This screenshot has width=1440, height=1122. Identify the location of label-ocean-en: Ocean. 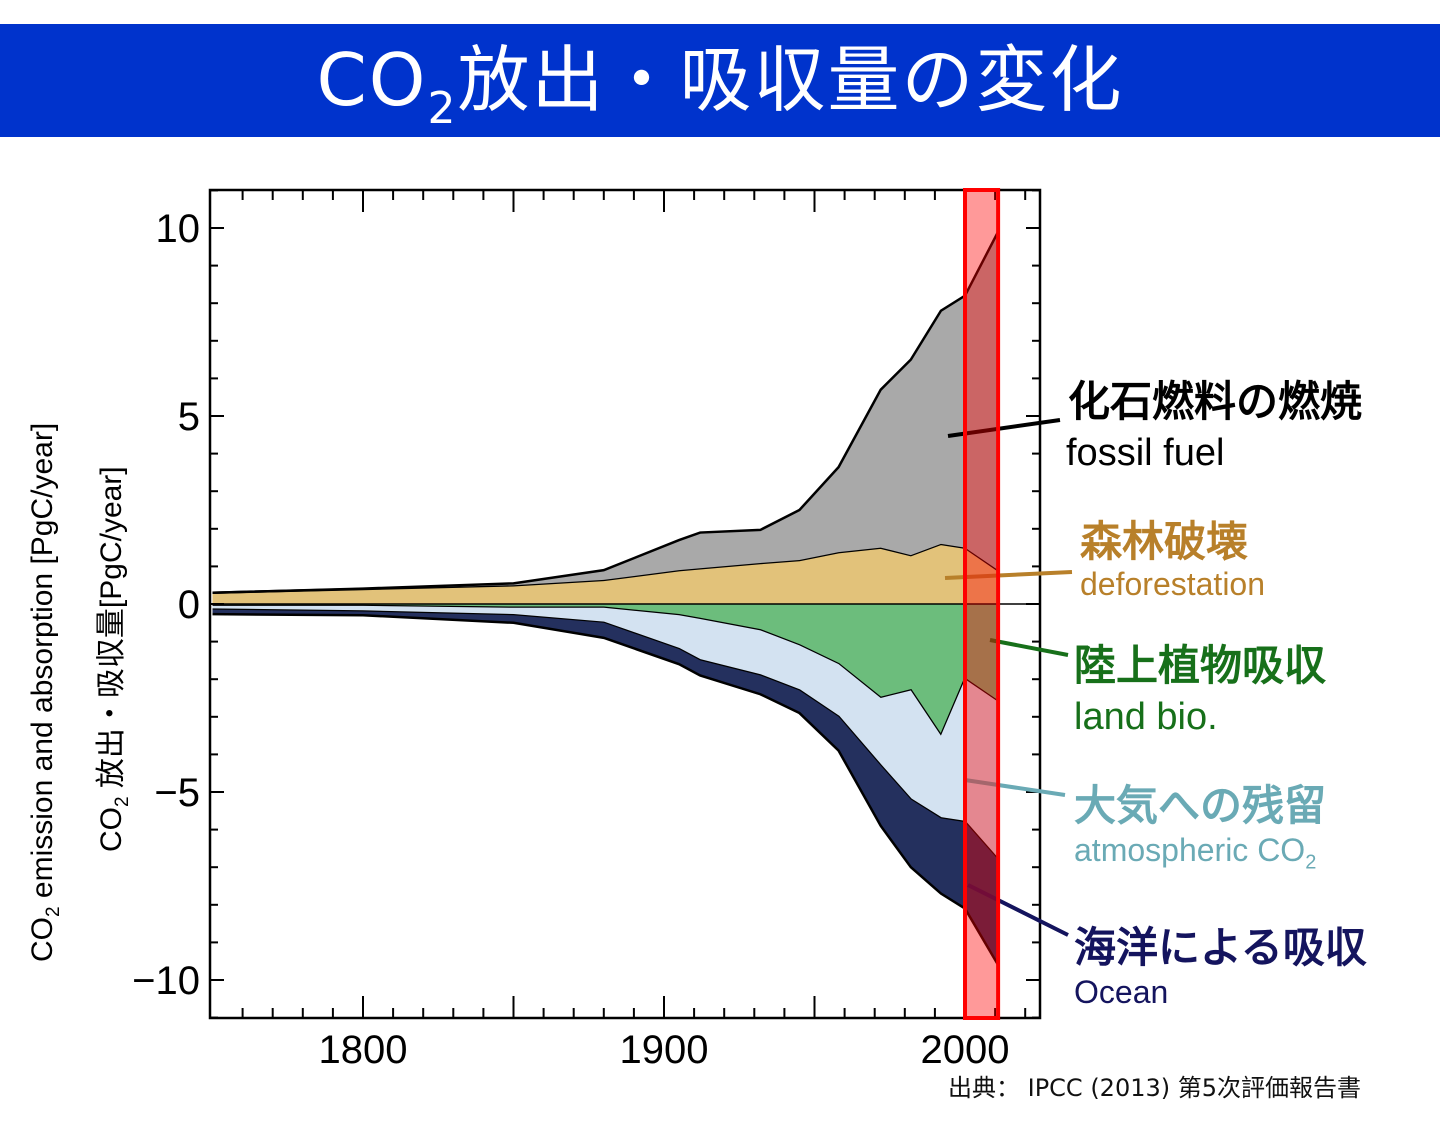
(1121, 992).